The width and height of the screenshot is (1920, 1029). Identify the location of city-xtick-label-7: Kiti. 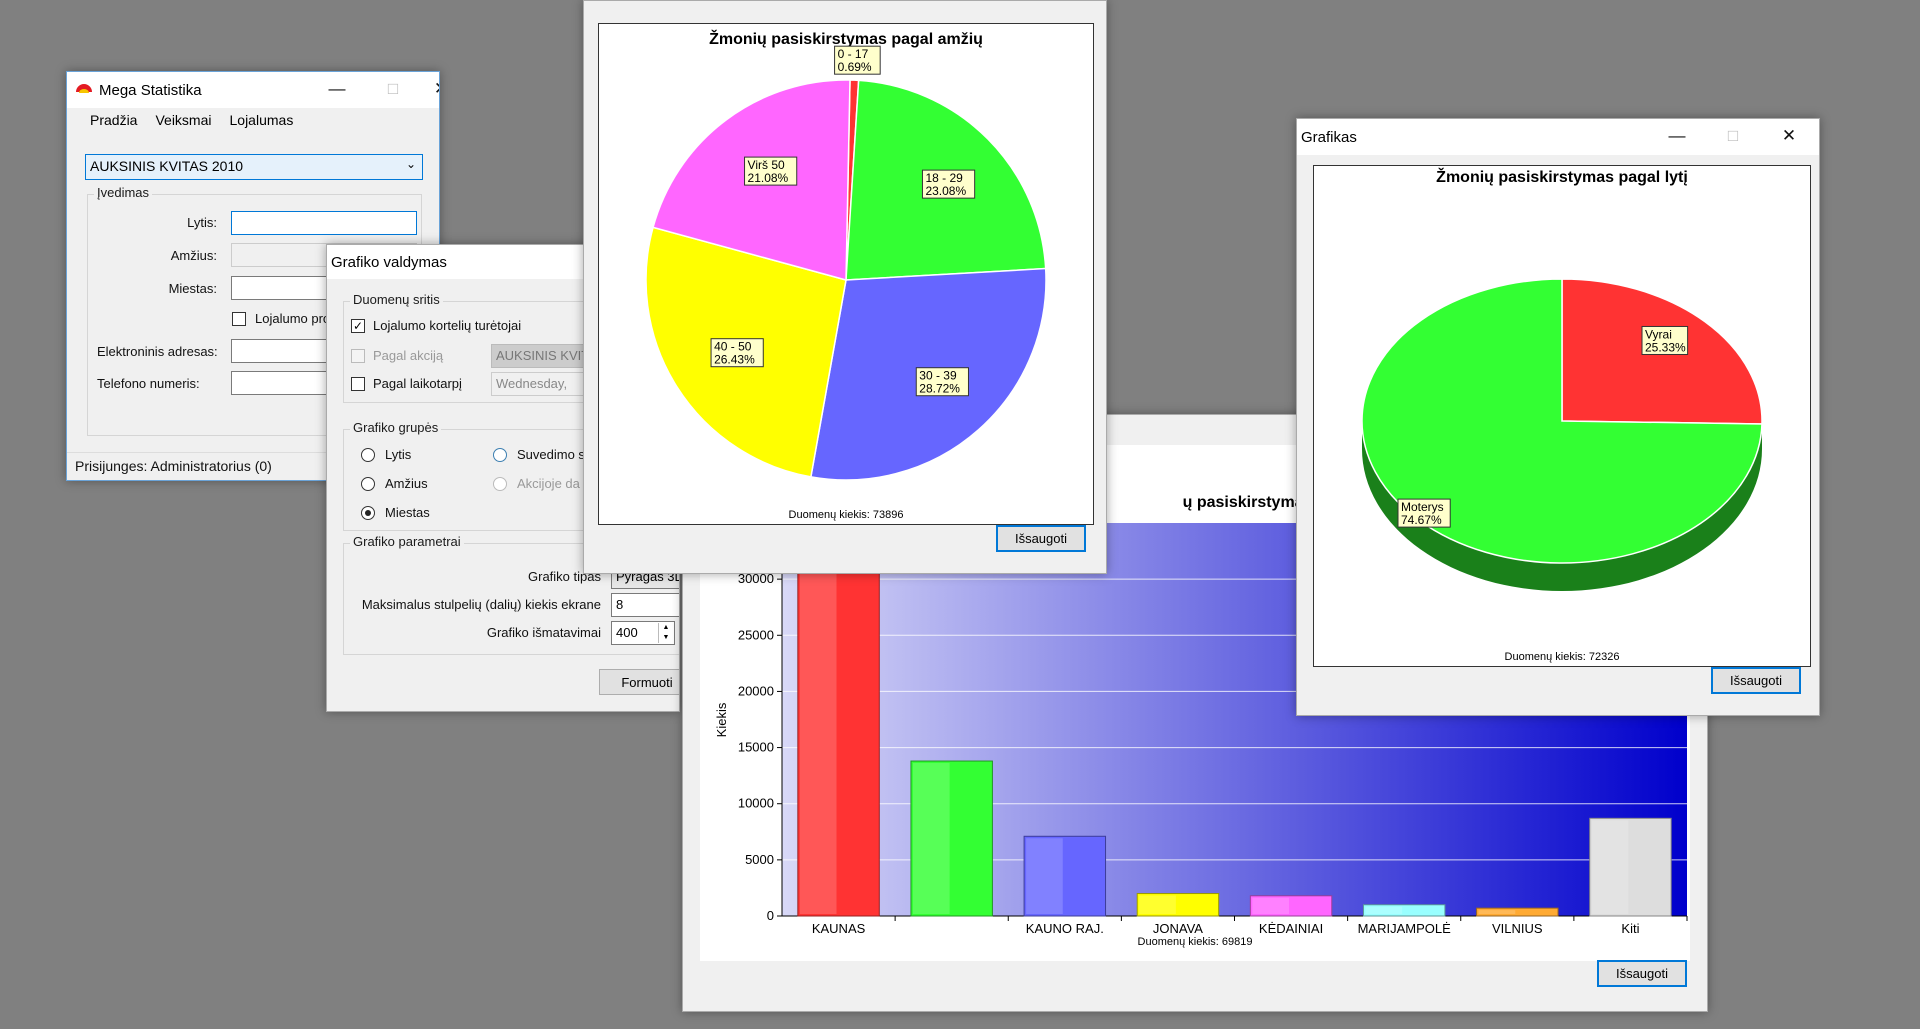
(1630, 928).